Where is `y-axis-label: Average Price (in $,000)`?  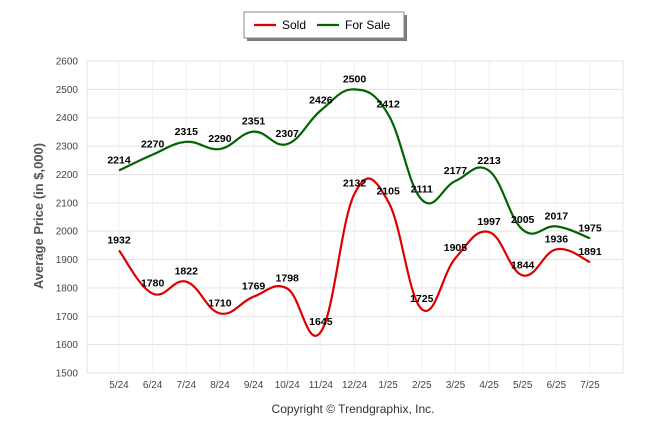 y-axis-label: Average Price (in $,000) is located at coordinates (38, 216).